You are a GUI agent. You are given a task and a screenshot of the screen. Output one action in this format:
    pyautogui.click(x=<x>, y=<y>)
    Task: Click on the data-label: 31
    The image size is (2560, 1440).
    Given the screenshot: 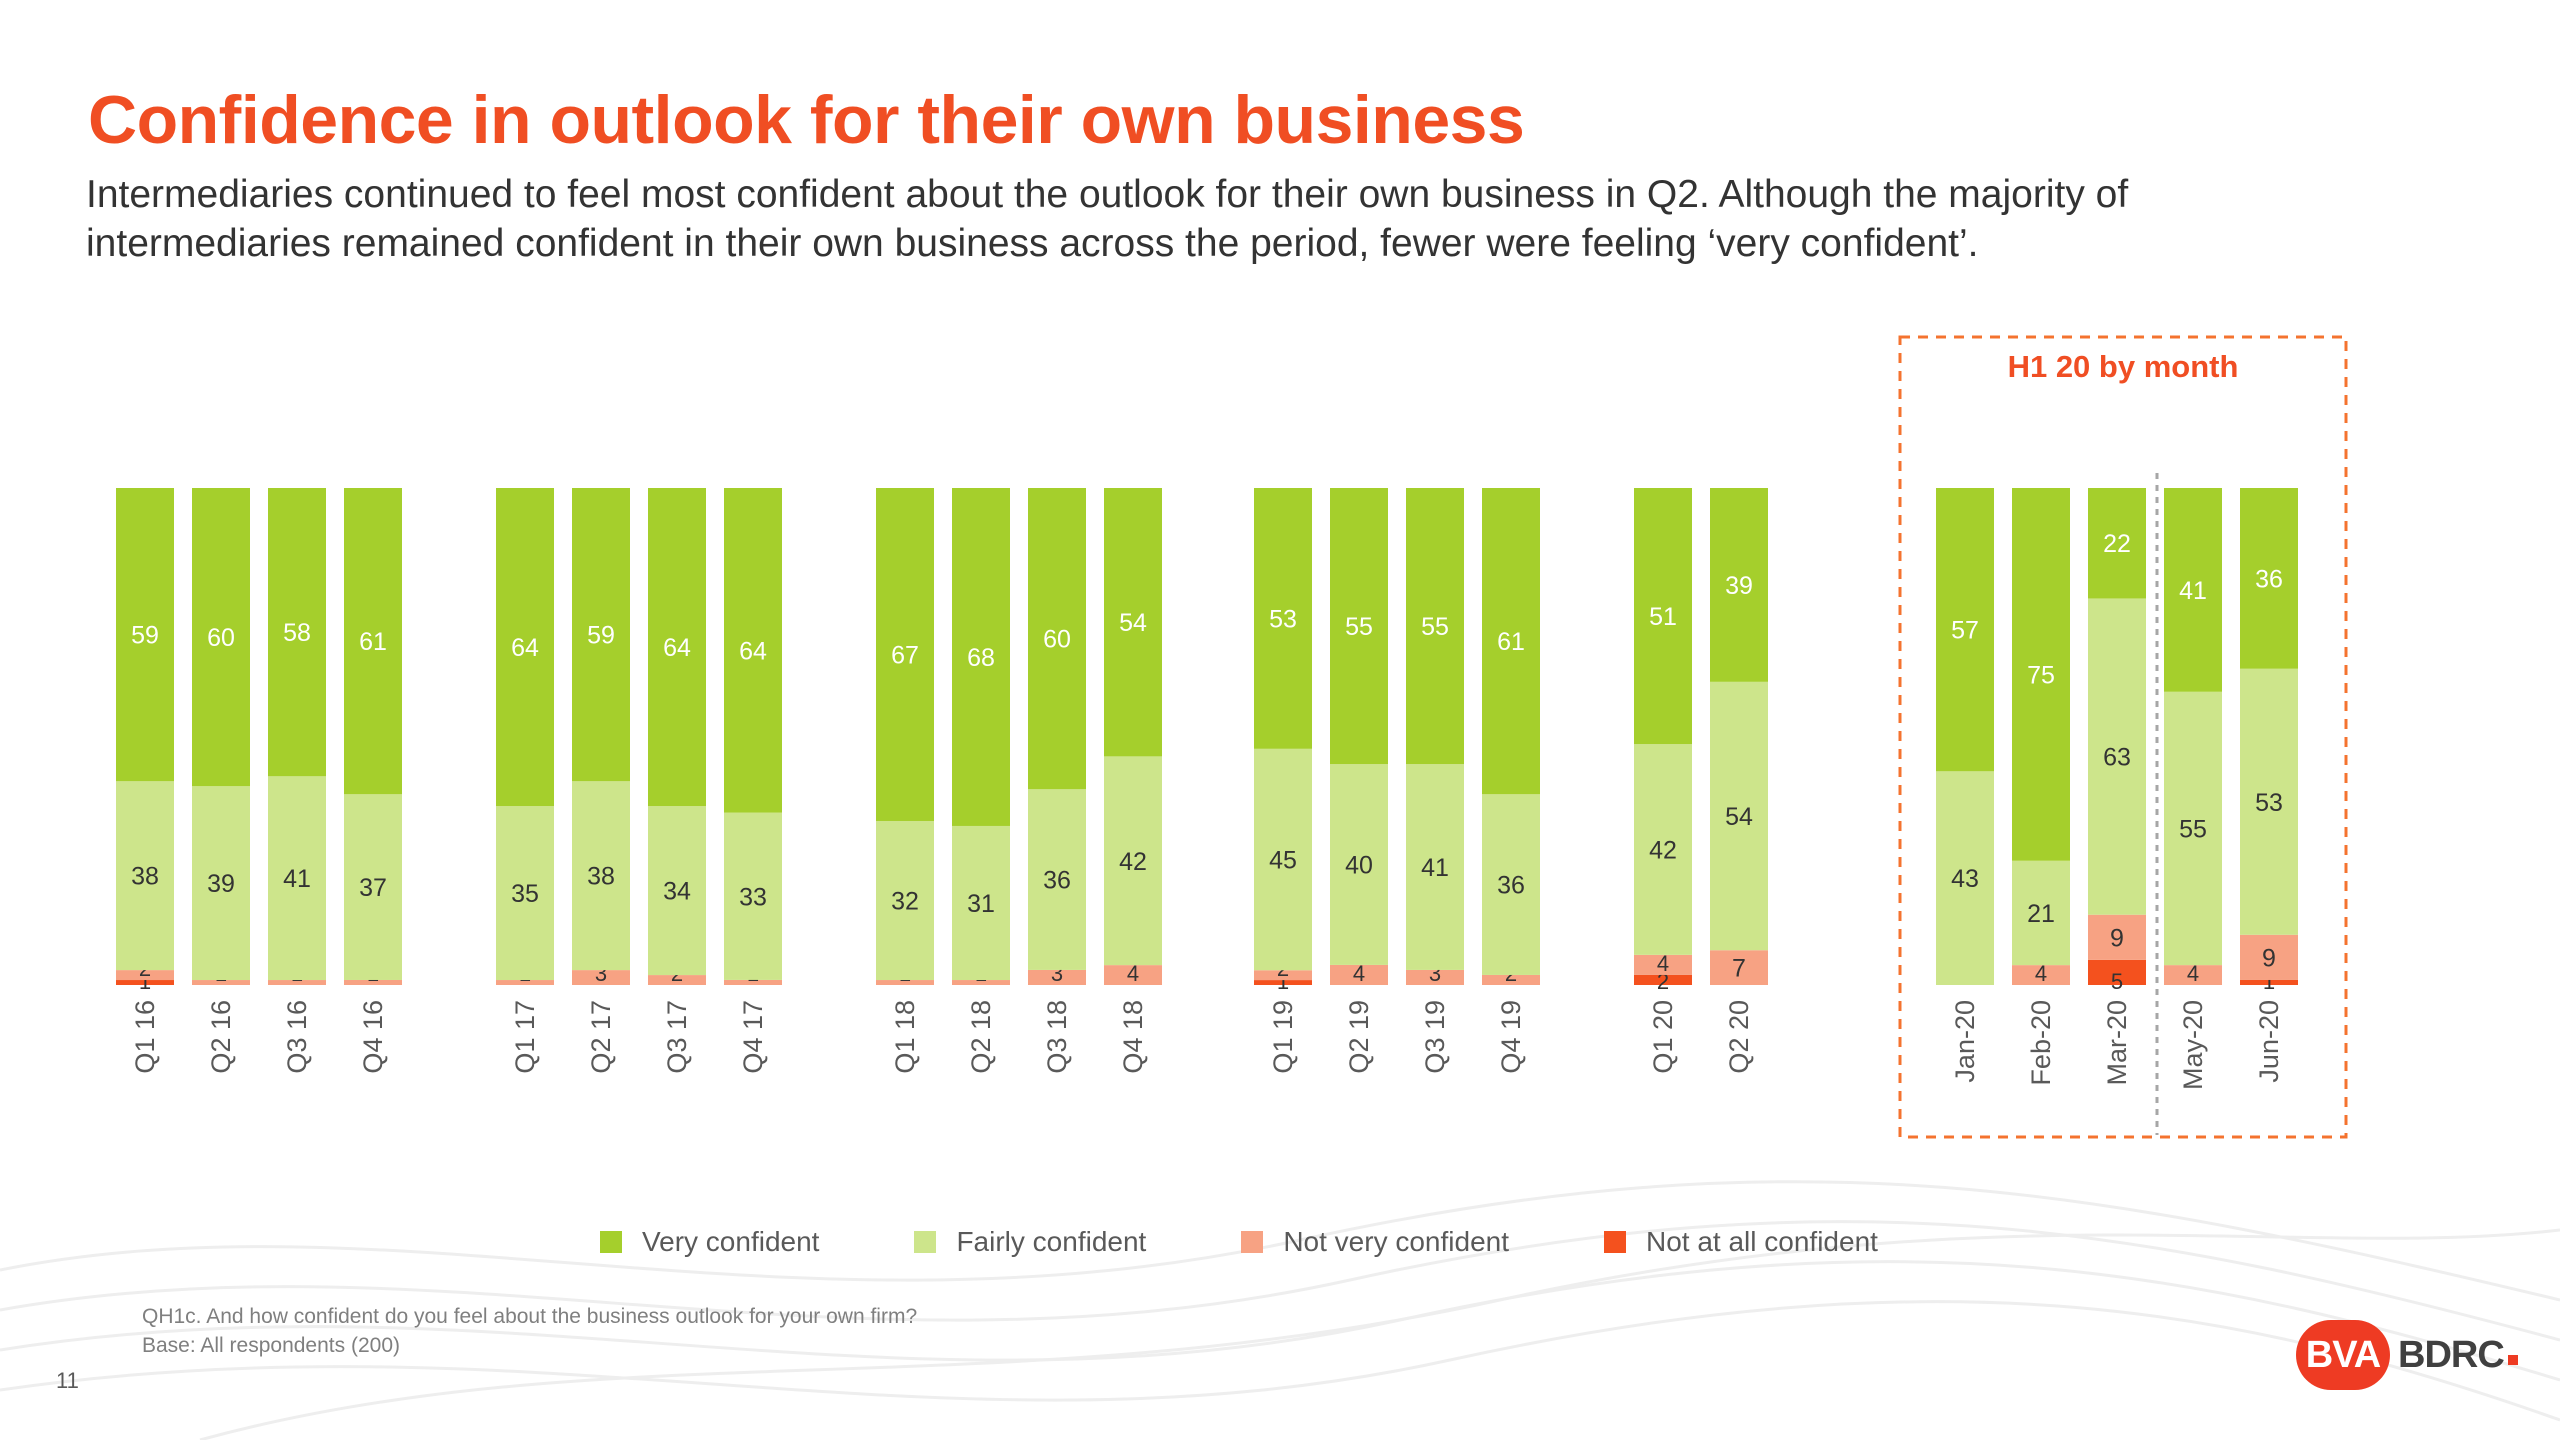 What is the action you would take?
    pyautogui.click(x=981, y=904)
    